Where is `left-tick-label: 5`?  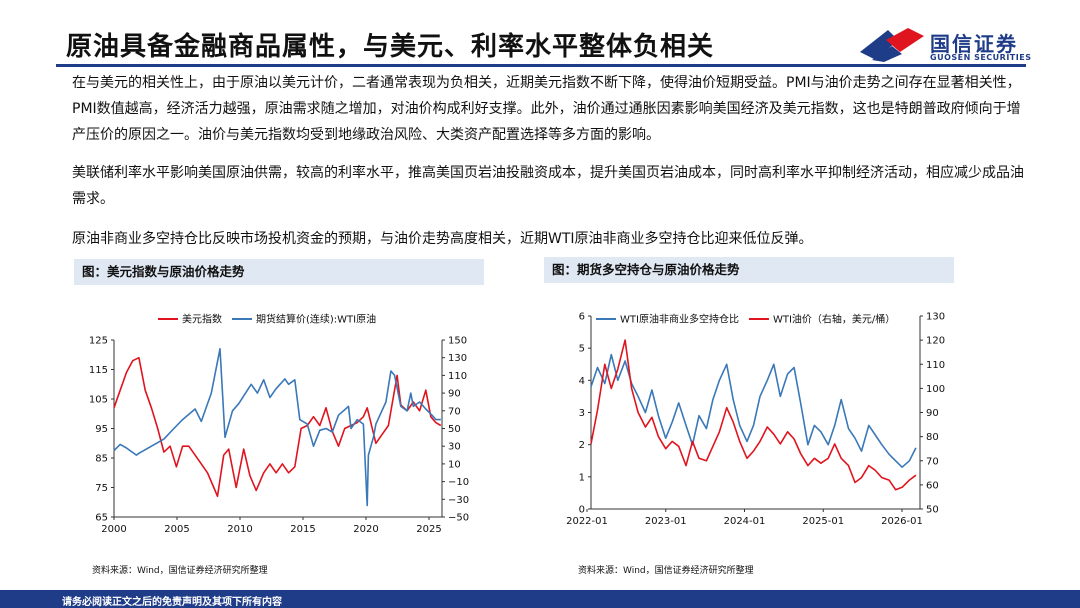
left-tick-label: 5 is located at coordinates (582, 349).